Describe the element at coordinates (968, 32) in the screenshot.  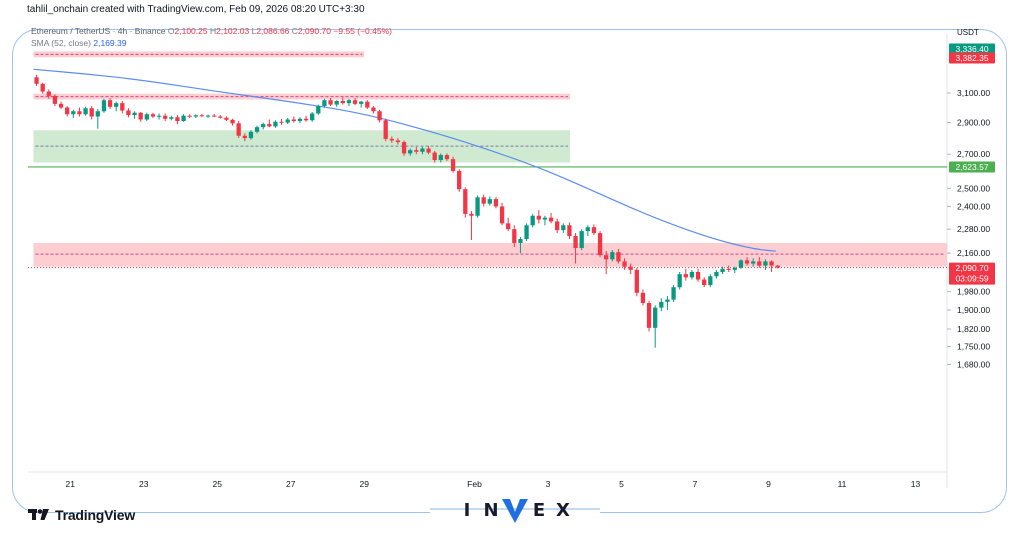
I see `currency-unit: USDT` at that location.